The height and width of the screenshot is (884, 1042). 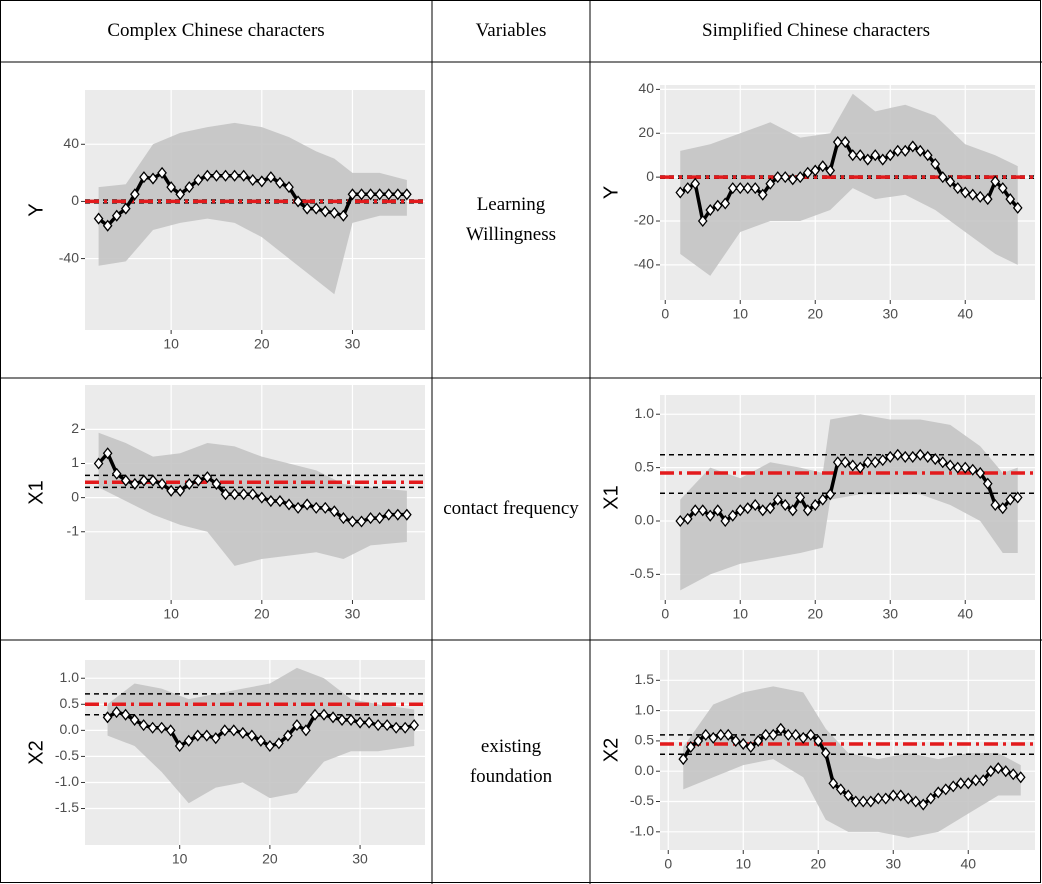 What do you see at coordinates (645, 679) in the screenshot?
I see `y-tick-label: 1.5` at bounding box center [645, 679].